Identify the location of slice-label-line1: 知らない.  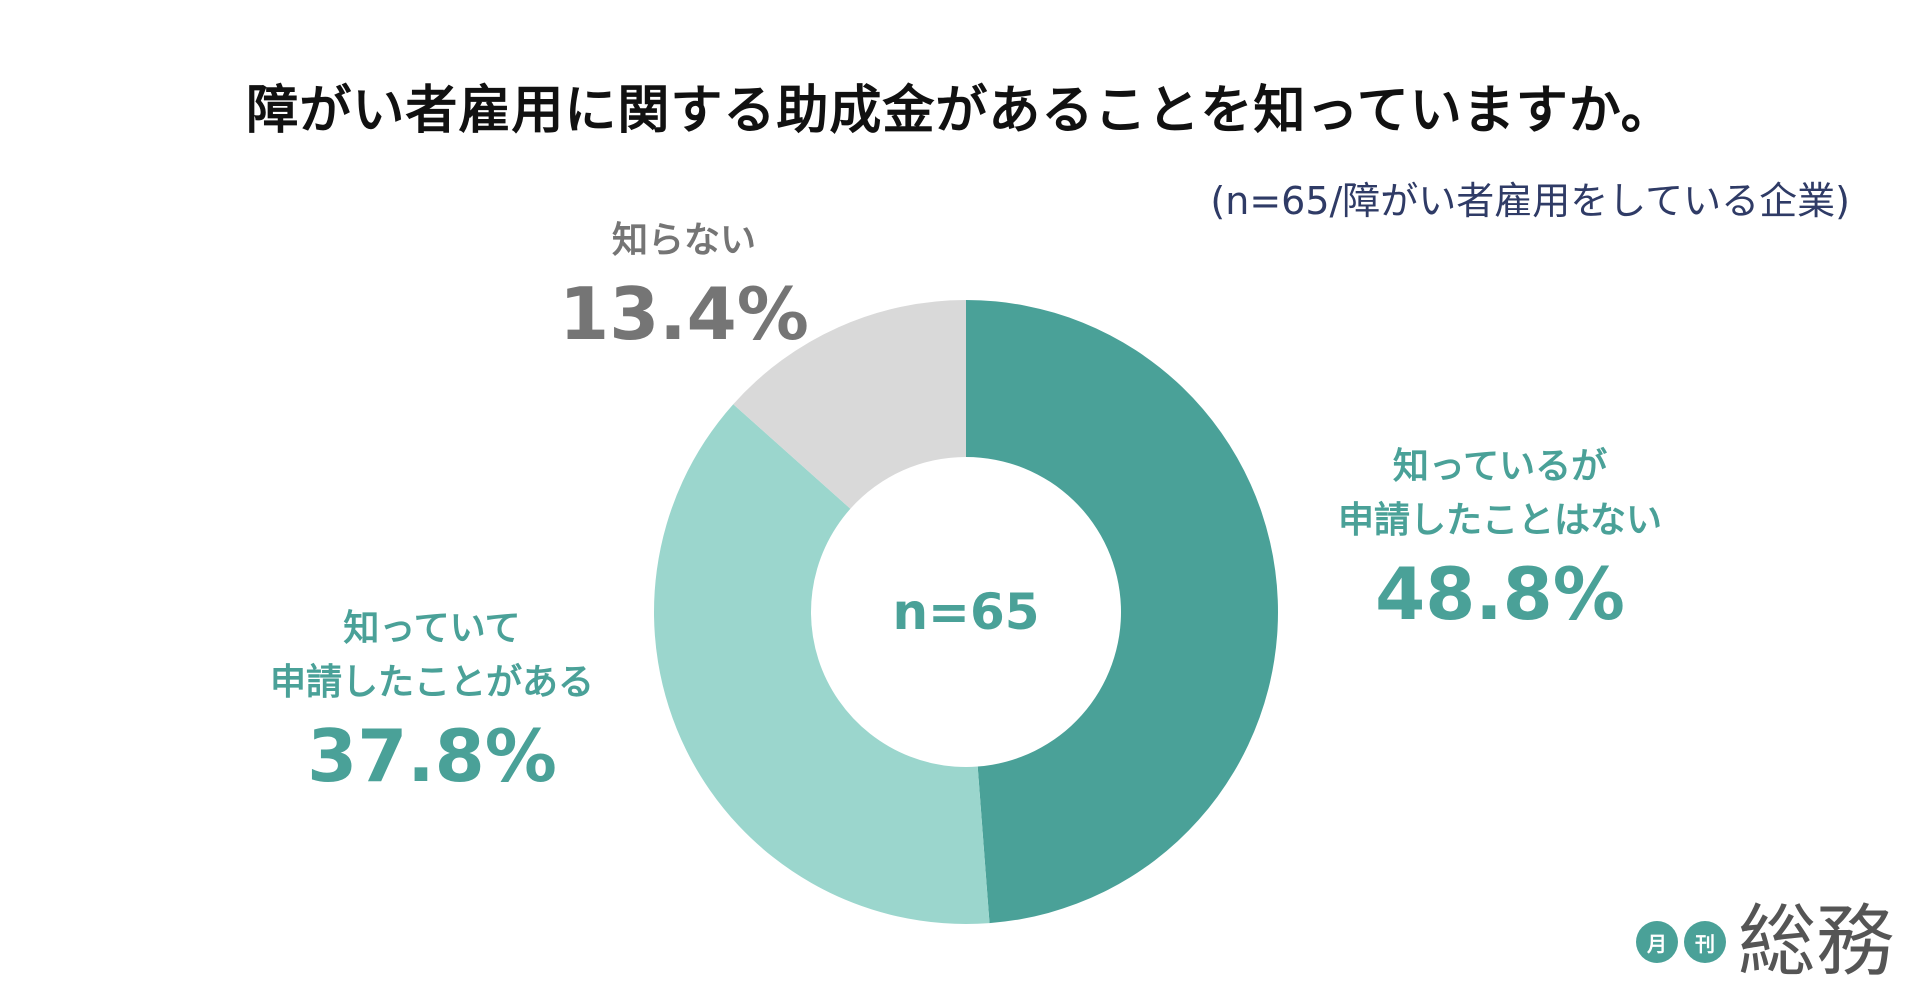
(684, 240).